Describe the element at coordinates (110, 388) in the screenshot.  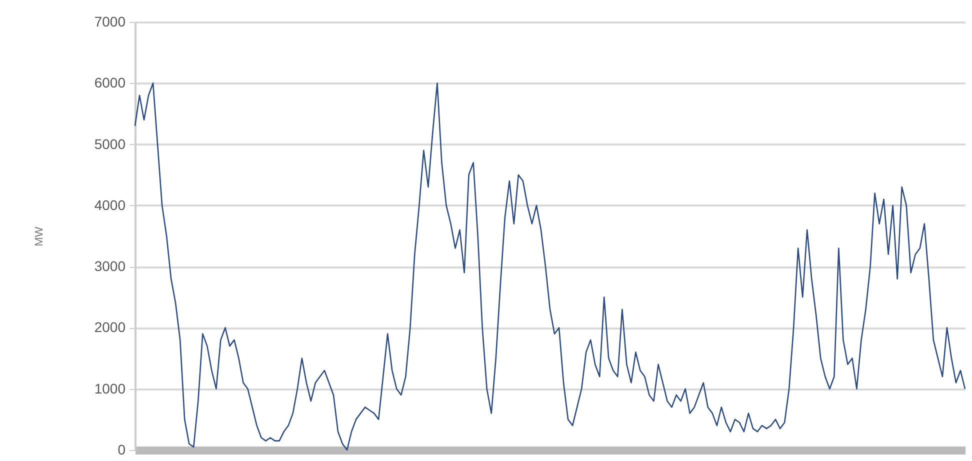
I see `y-tick-label: 1000` at that location.